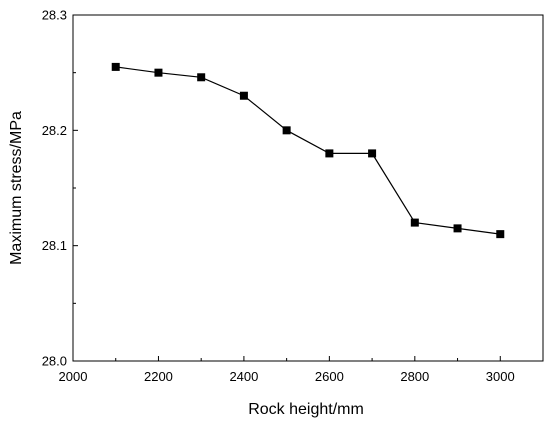  What do you see at coordinates (243, 376) in the screenshot?
I see `x-tick-label: 2400` at bounding box center [243, 376].